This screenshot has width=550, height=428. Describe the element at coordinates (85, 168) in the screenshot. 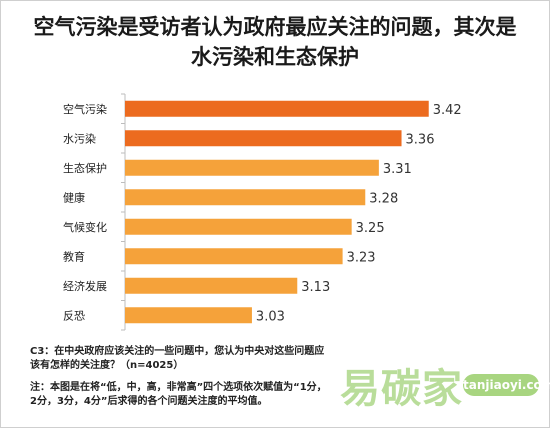

I see `category-label: 生态保护` at that location.